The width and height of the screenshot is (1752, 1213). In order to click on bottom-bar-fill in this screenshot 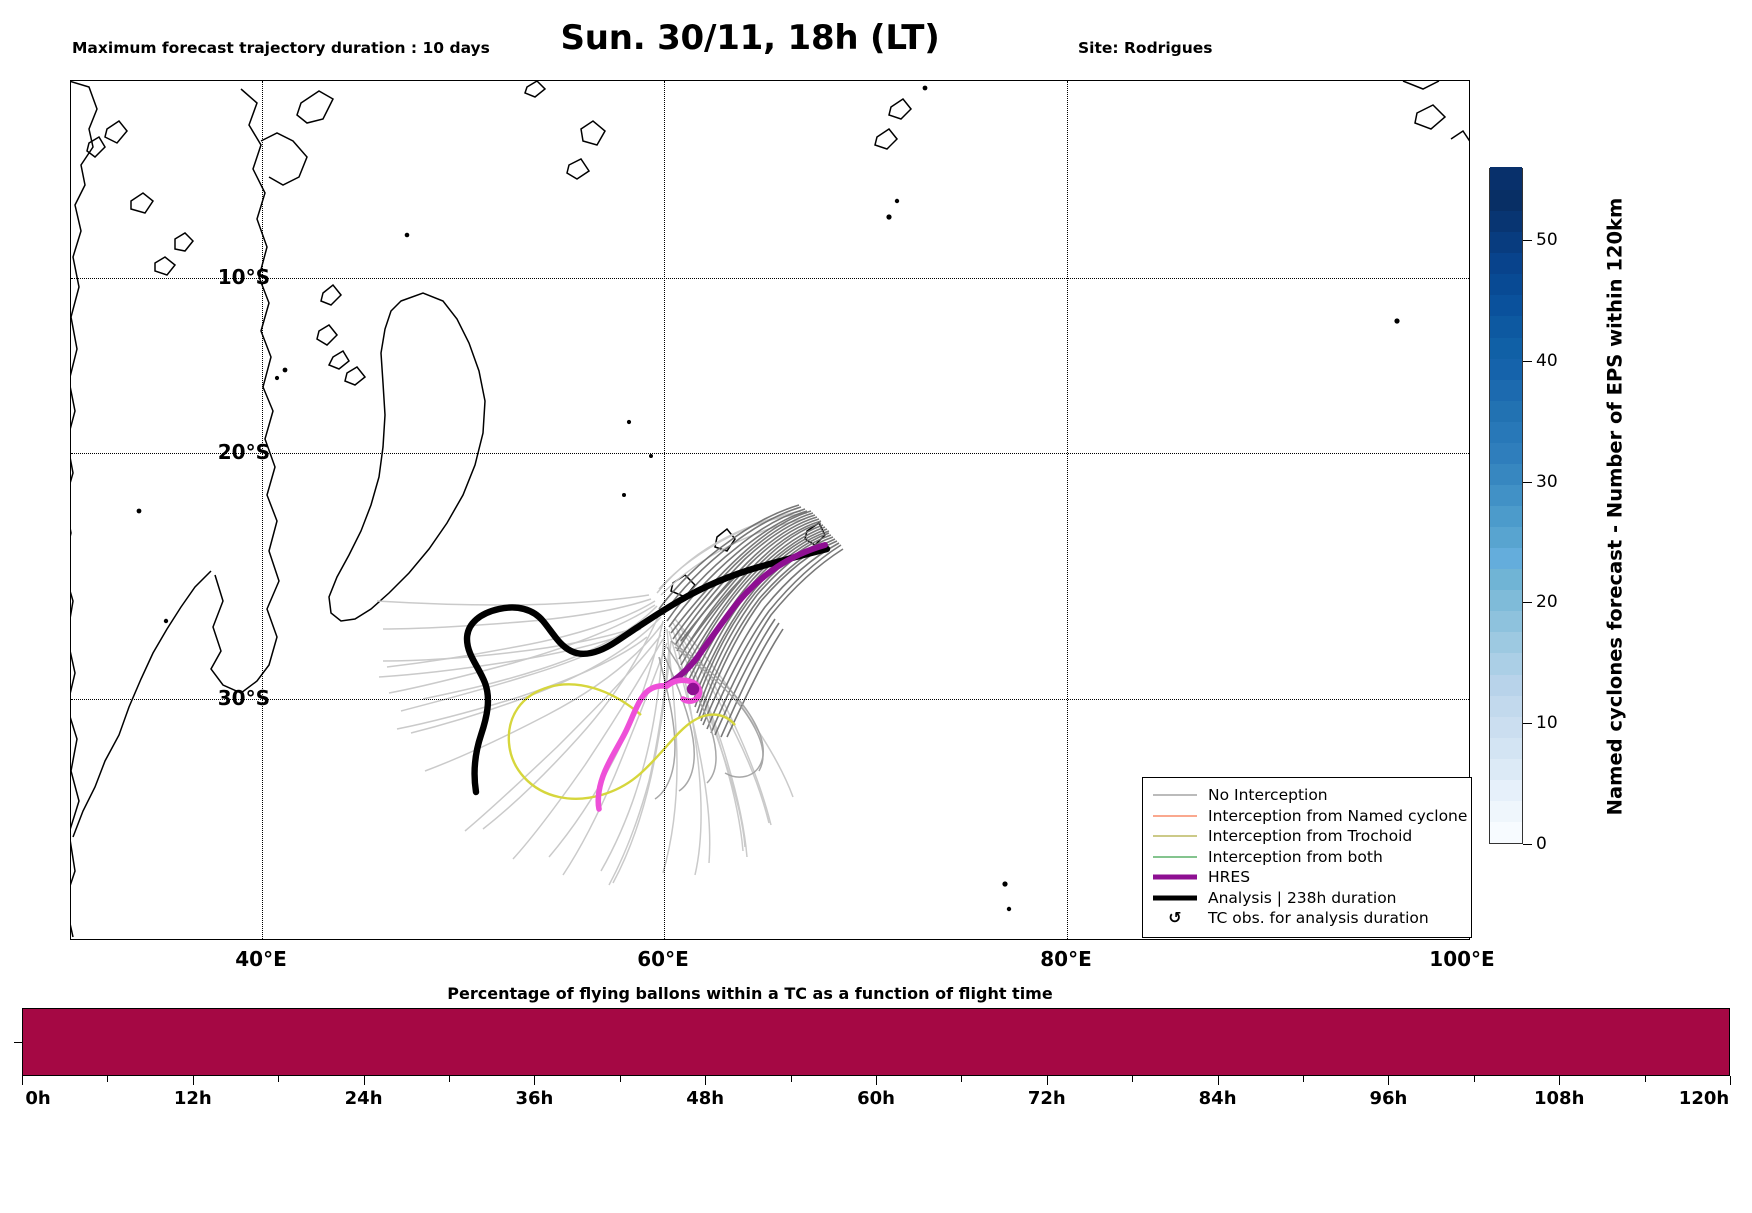, I will do `click(876, 1042)`.